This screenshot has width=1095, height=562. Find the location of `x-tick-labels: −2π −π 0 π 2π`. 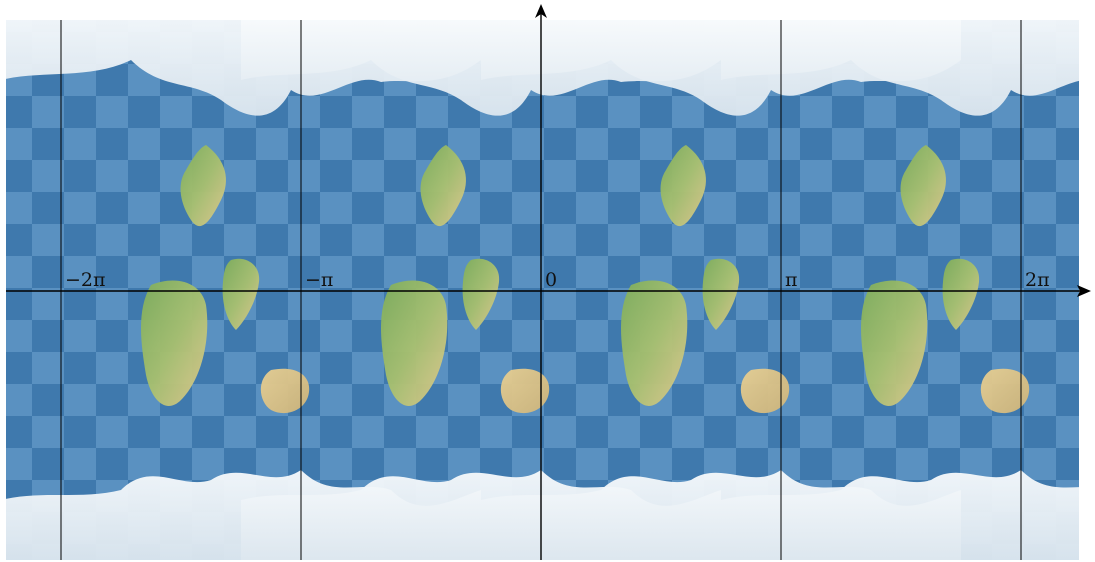

x-tick-labels: −2π −π 0 π 2π is located at coordinates (557, 280).